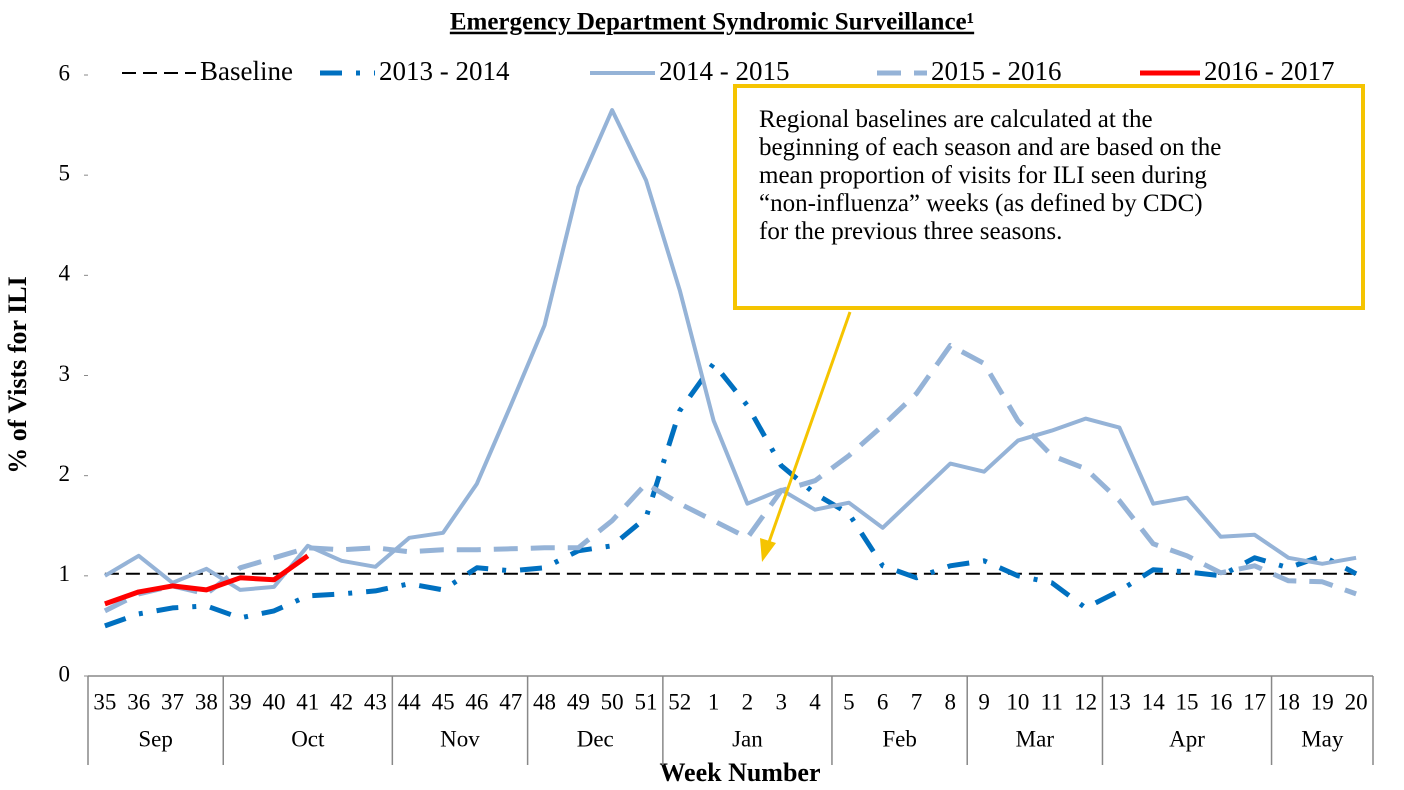 The width and height of the screenshot is (1404, 790). Describe the element at coordinates (956, 119) in the screenshot. I see `annotation-line: Regional baselines are calculated at the` at that location.